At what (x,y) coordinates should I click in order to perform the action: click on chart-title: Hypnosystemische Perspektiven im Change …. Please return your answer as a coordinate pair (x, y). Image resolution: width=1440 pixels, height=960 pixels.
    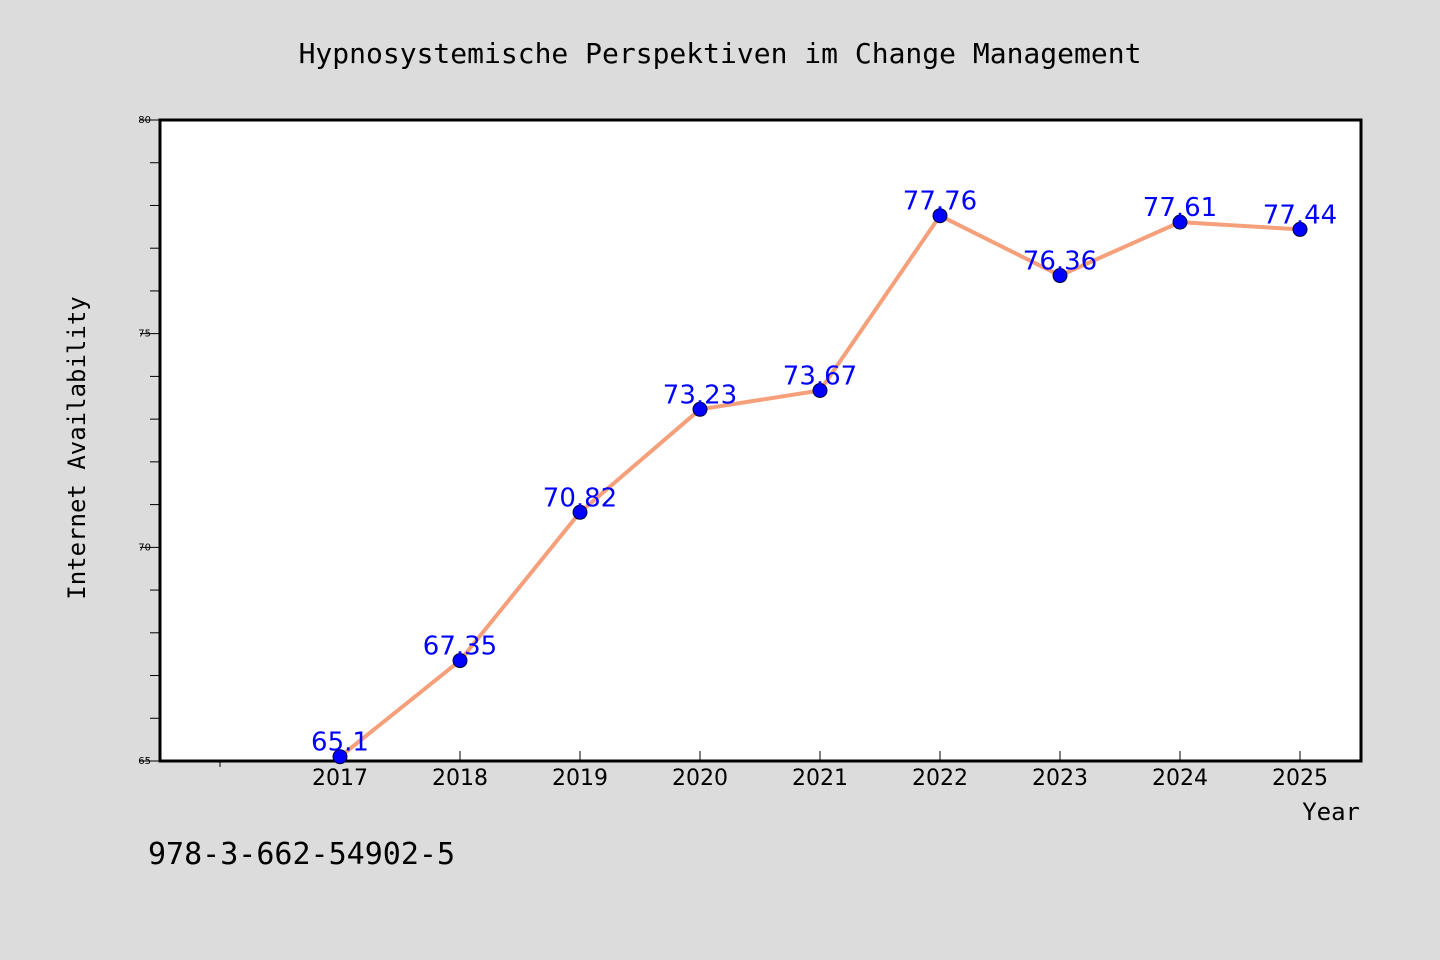
    Looking at the image, I should click on (720, 53).